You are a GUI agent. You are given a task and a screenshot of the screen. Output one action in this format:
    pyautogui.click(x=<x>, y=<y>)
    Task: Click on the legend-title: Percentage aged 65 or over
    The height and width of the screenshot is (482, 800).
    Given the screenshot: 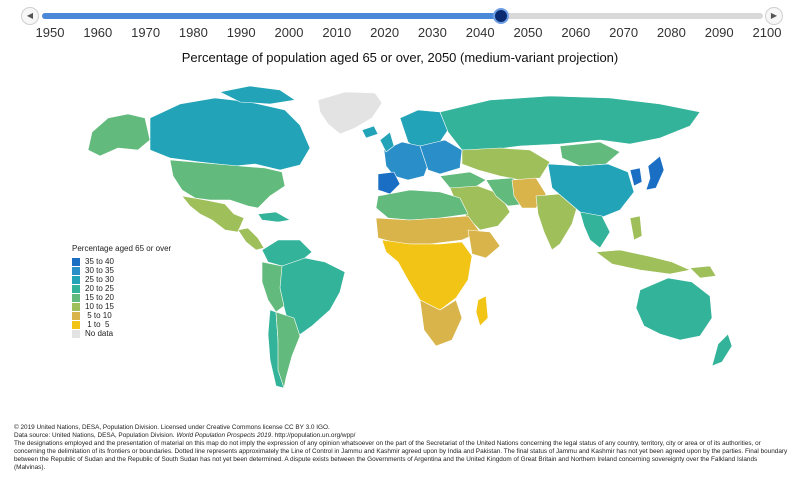 What is the action you would take?
    pyautogui.click(x=122, y=248)
    